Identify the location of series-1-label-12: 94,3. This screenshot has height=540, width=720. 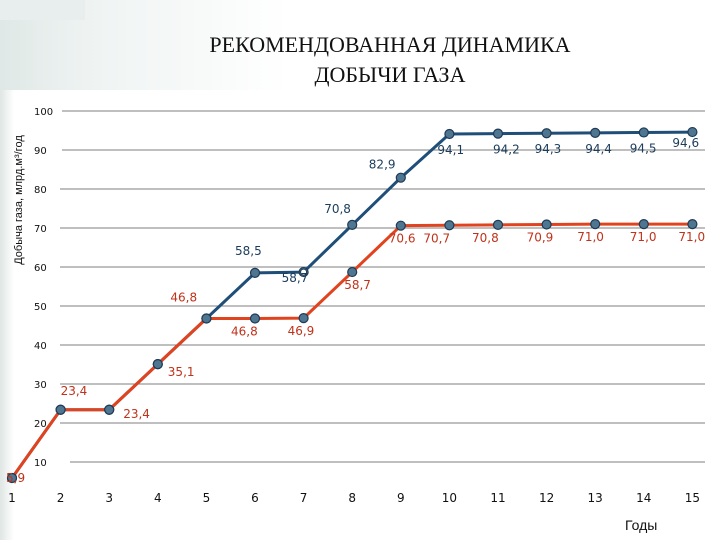
(548, 149).